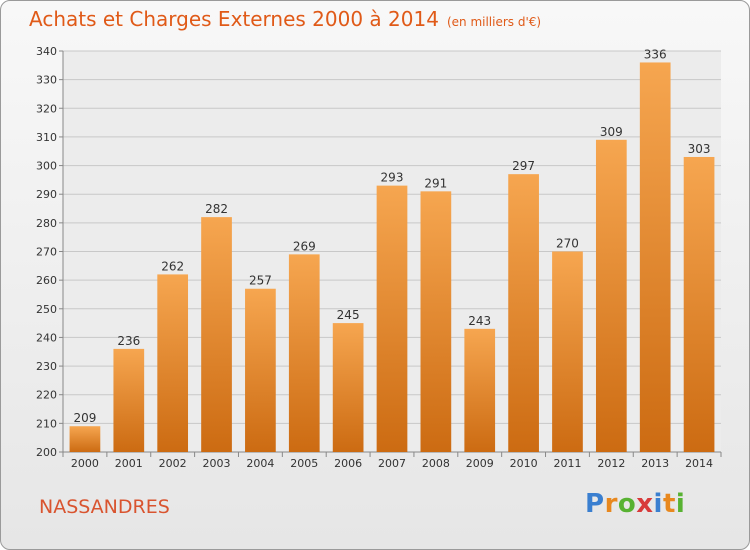 This screenshot has width=750, height=550. Describe the element at coordinates (436, 463) in the screenshot. I see `x-tick-label-2008: 2008` at that location.